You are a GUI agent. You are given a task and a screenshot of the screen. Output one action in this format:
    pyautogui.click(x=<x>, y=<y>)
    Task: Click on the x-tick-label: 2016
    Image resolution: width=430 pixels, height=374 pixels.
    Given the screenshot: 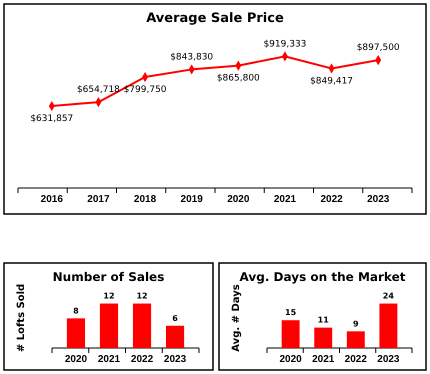 What is the action you would take?
    pyautogui.click(x=52, y=199)
    